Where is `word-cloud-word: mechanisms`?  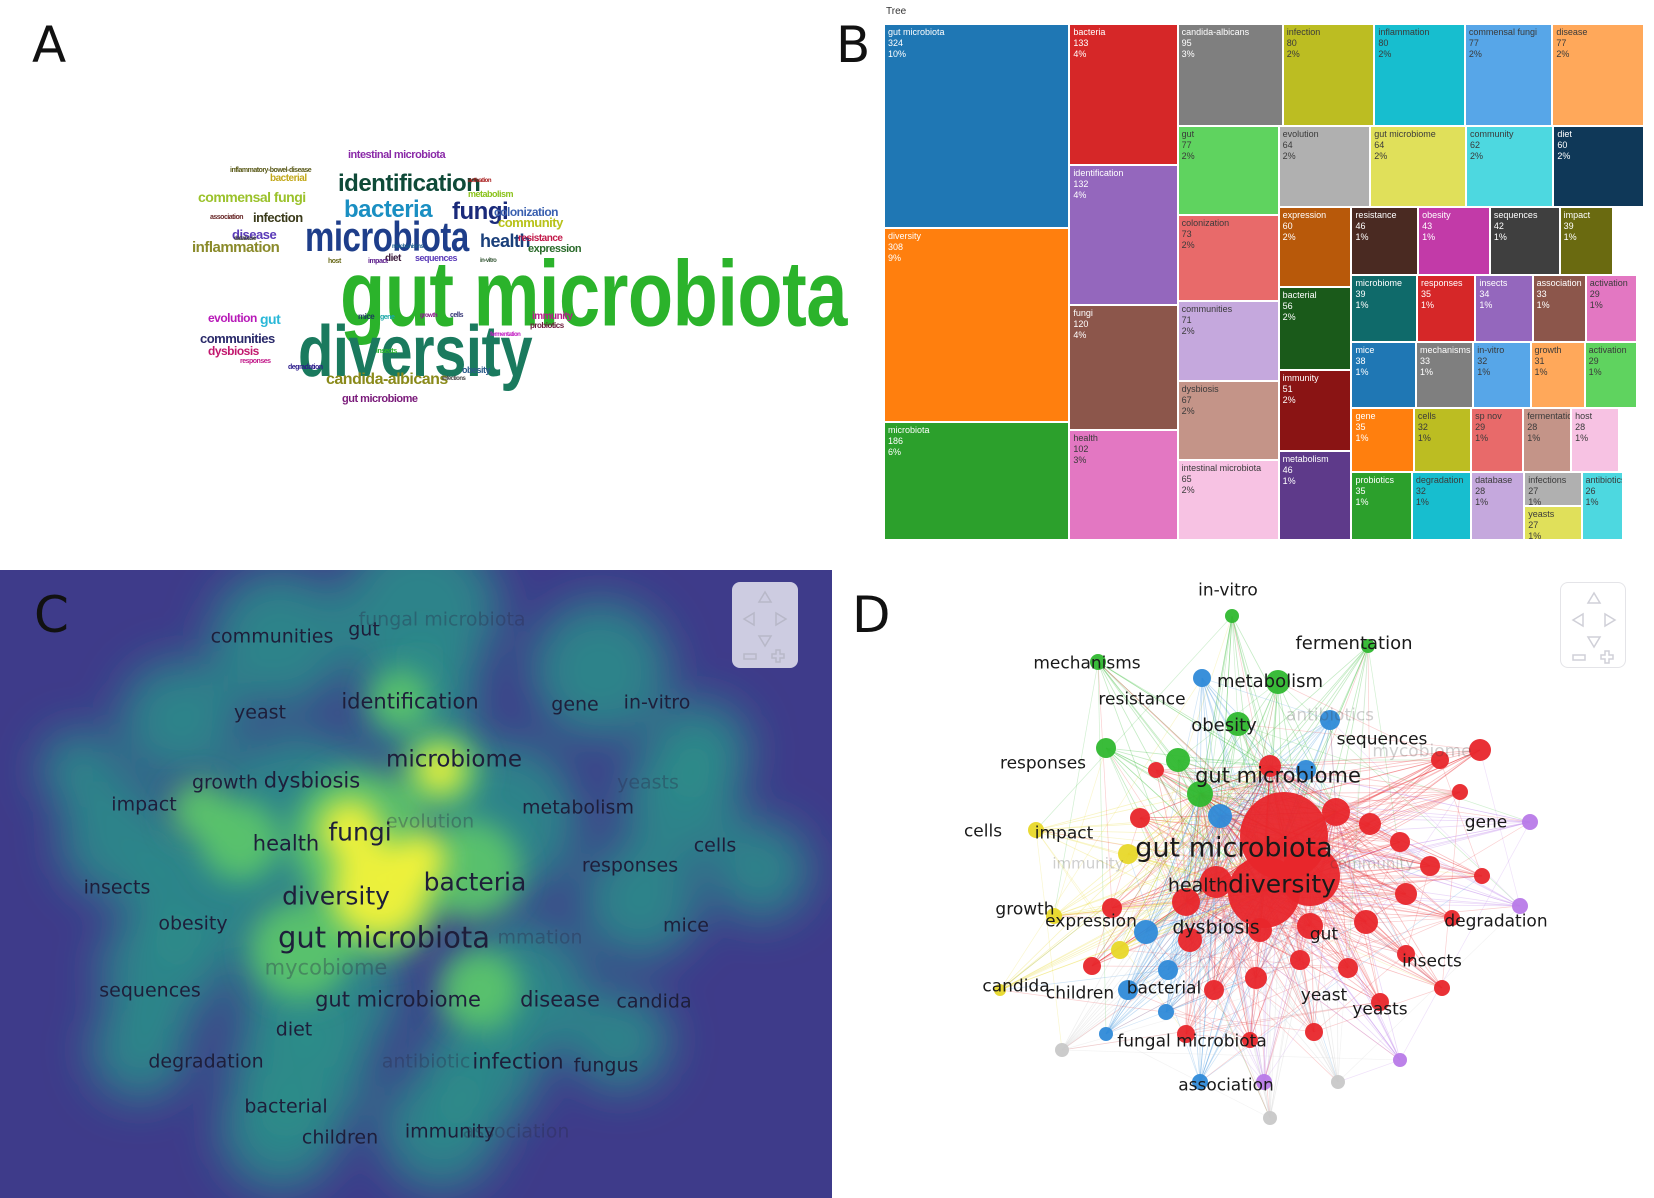
word-cloud-word: mechanisms is located at coordinates (408, 247).